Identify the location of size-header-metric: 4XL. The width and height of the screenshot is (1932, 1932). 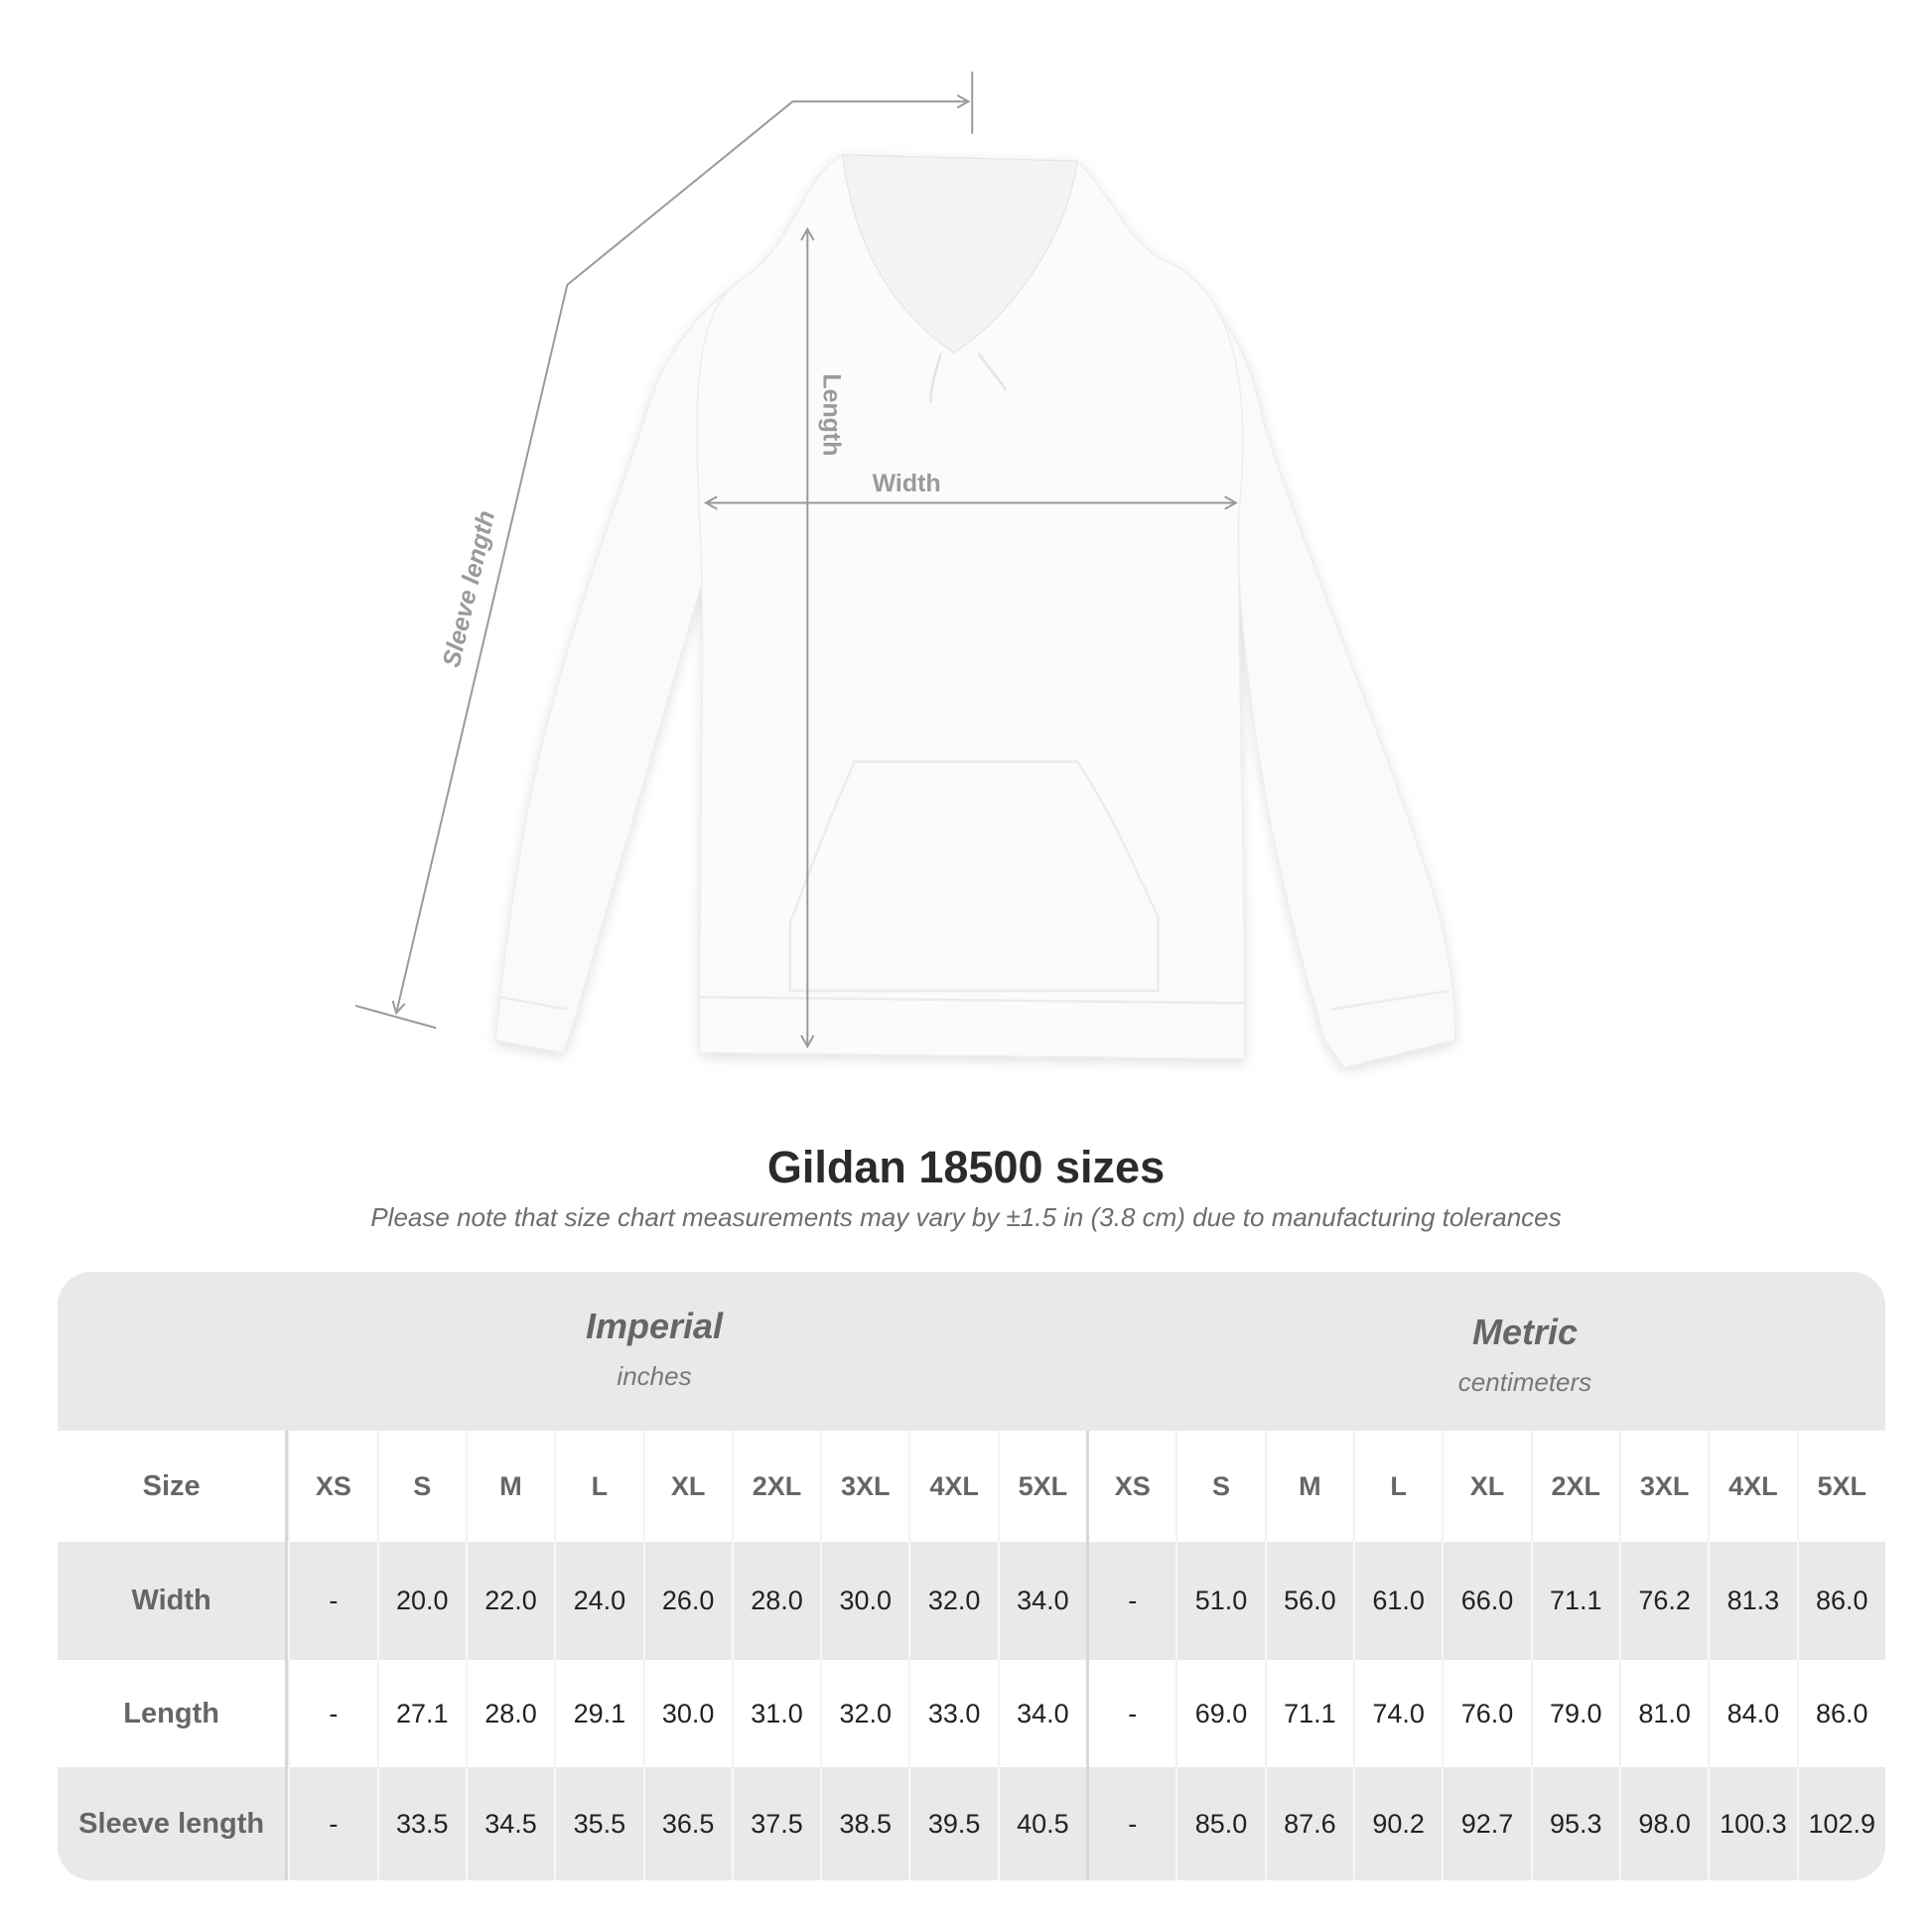
(1752, 1486).